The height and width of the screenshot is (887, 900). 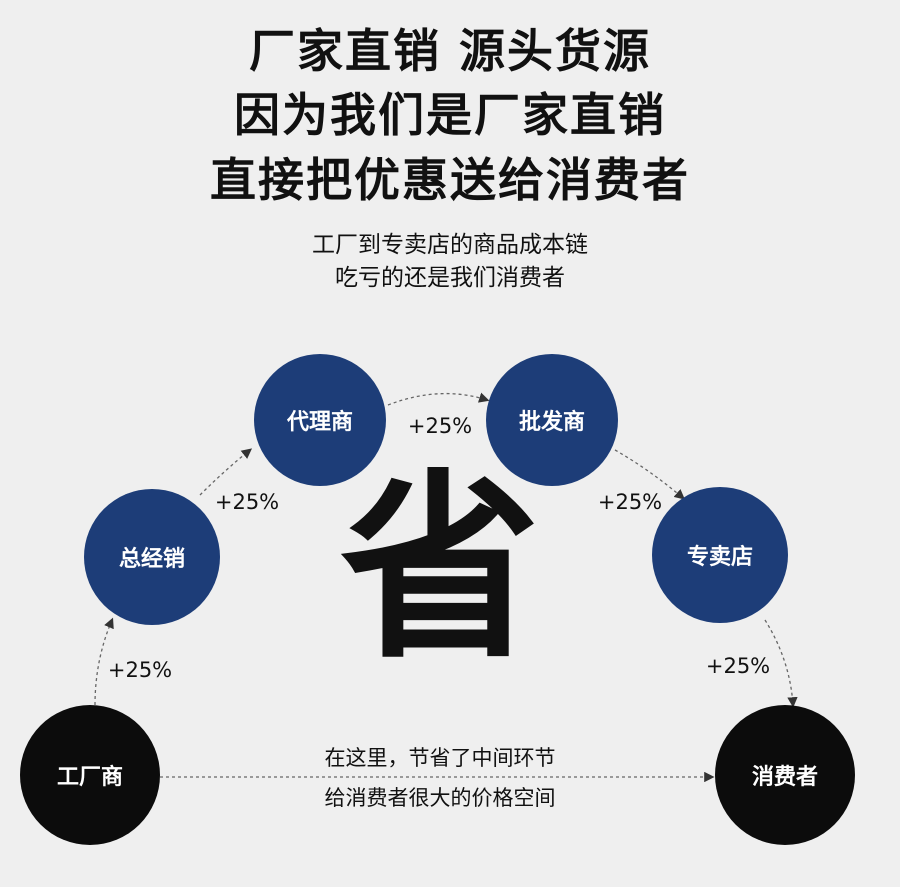 I want to click on arrow-wholesaler-store, so click(x=649, y=474).